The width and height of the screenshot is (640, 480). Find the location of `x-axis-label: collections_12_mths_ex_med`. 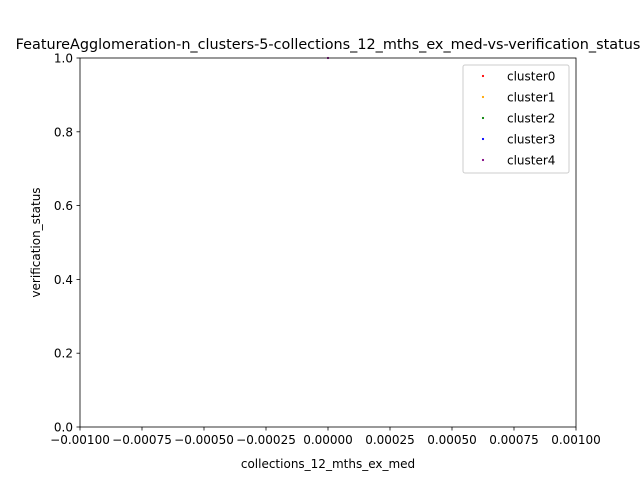

x-axis-label: collections_12_mths_ex_med is located at coordinates (328, 464).